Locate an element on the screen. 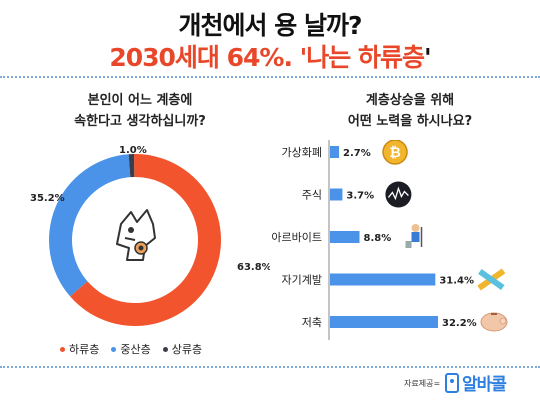  legend-item-2: 상류층 is located at coordinates (182, 349).